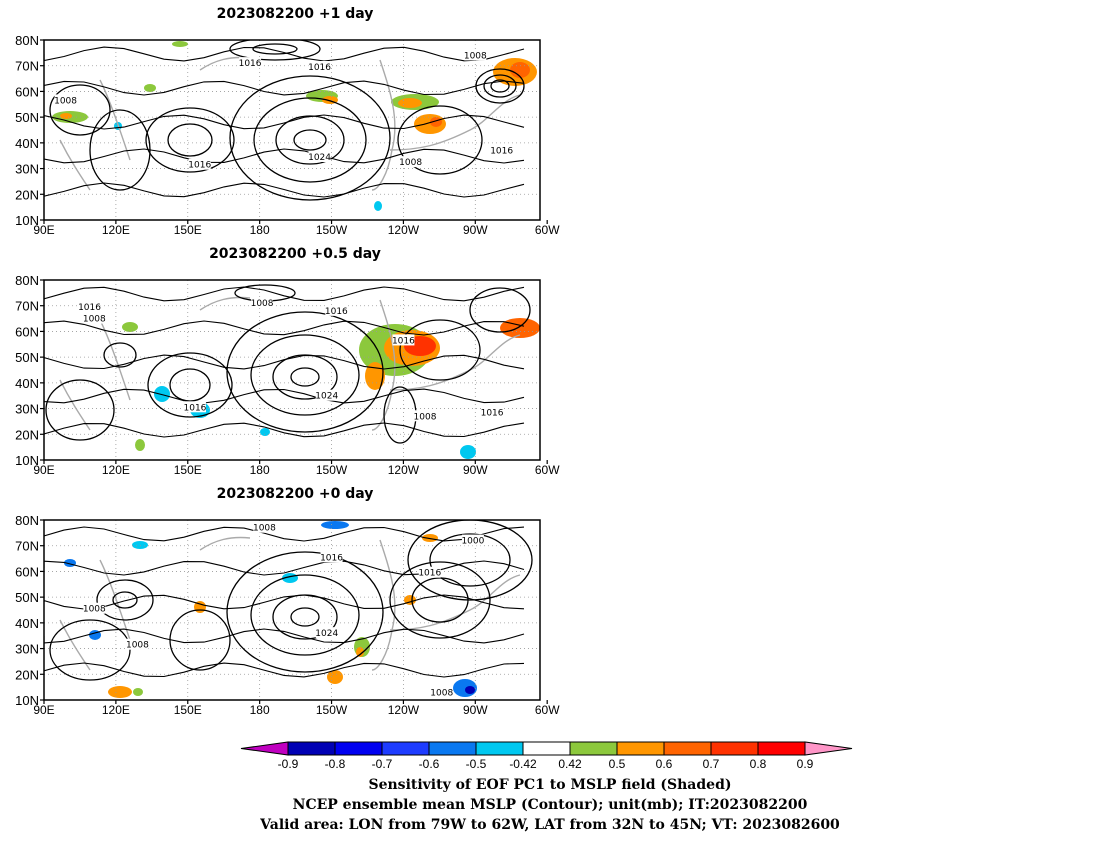  I want to click on y-tick-label: 50N, so click(27, 357).